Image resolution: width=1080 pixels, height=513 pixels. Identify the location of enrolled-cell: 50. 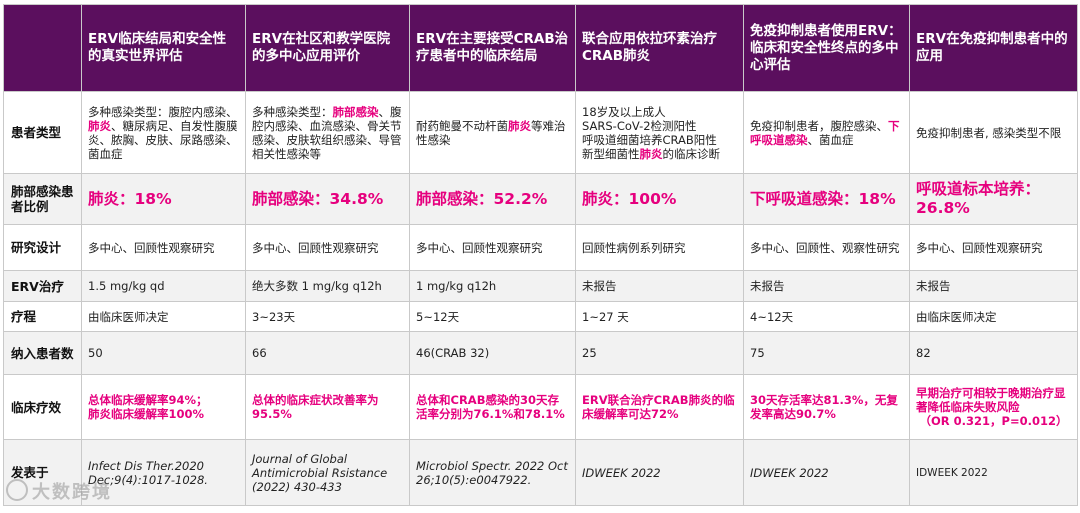
(163, 353).